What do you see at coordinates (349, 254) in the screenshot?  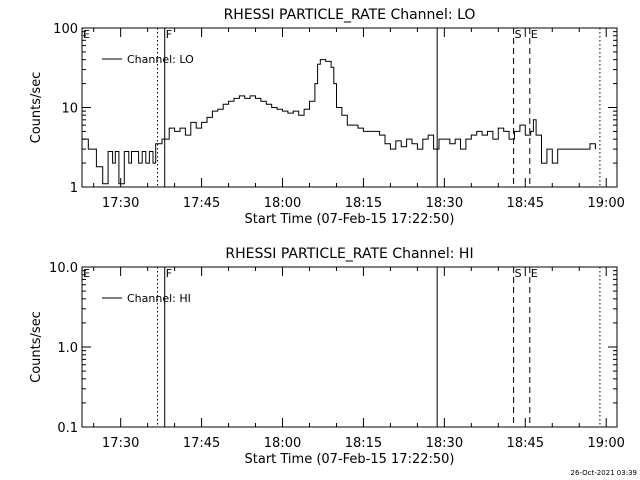 I see `chart-title: RHESSI PARTICLE_RATE Channel: HI` at bounding box center [349, 254].